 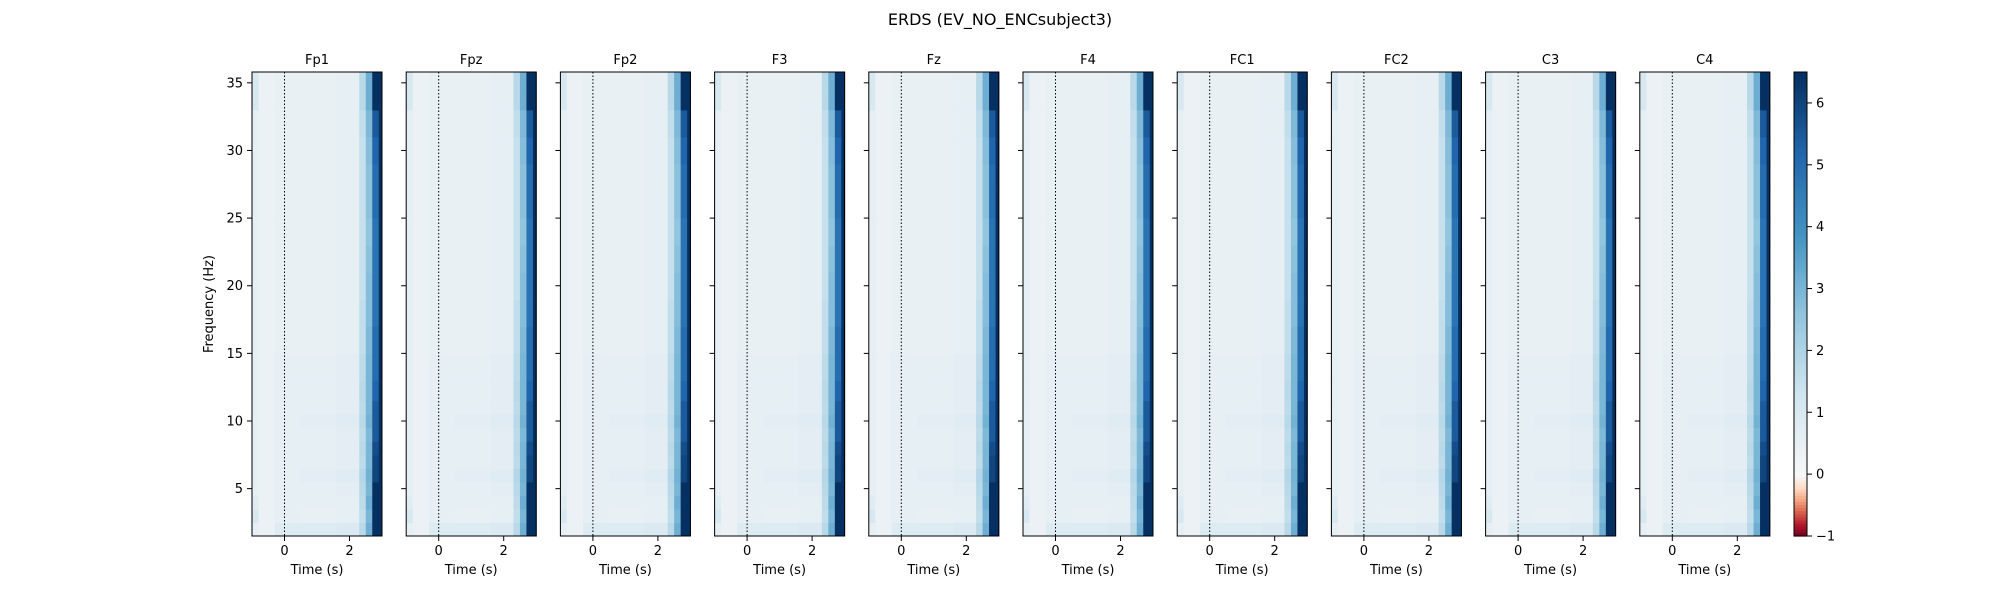 I want to click on panel-frame, so click(x=934, y=304).